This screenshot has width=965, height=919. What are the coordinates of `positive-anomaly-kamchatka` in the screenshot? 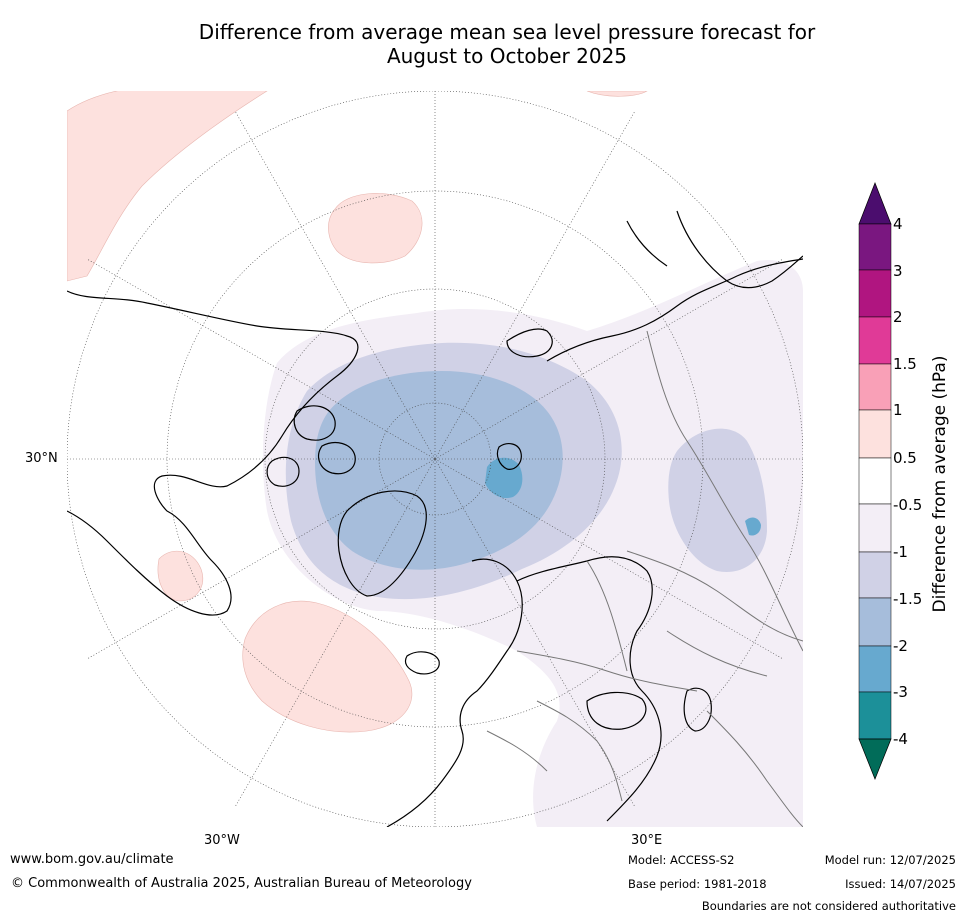 It's located at (375, 228).